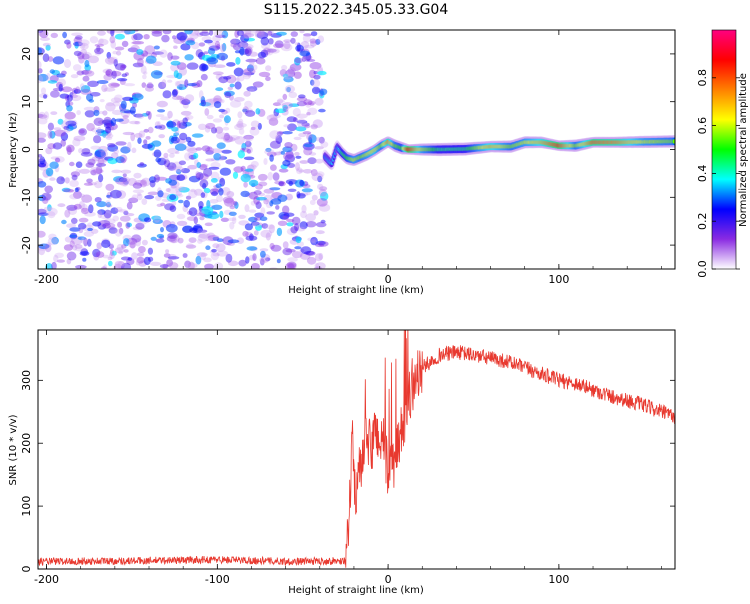 The image size is (750, 604). Describe the element at coordinates (702, 126) in the screenshot. I see `colorbar-tick-label: 0.6` at that location.